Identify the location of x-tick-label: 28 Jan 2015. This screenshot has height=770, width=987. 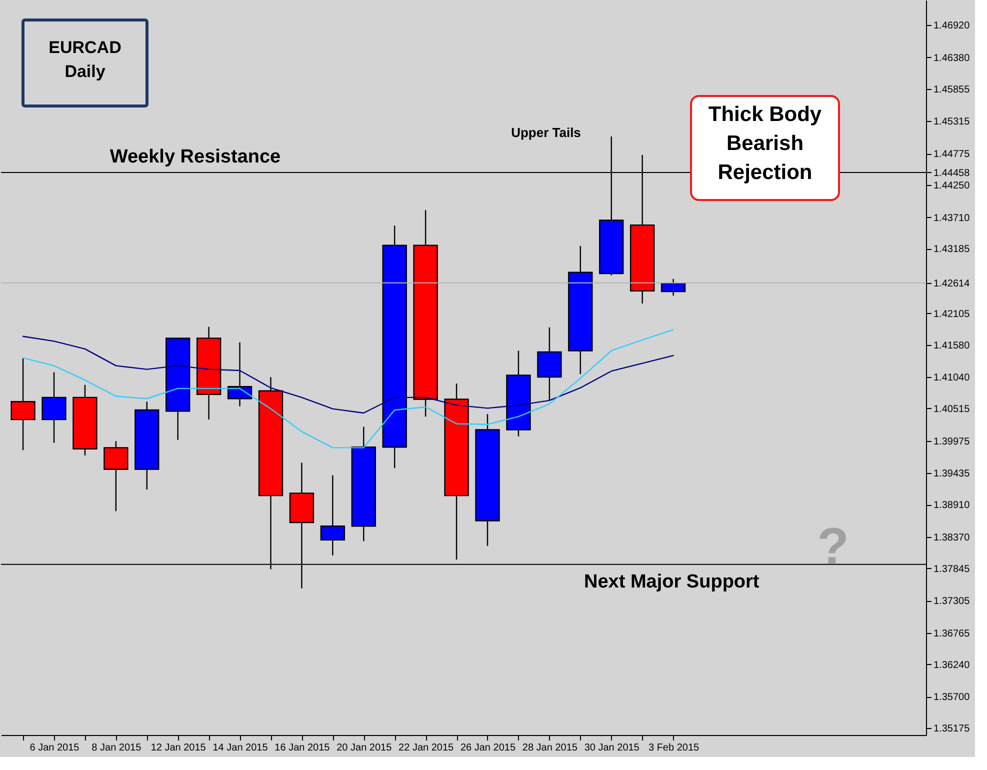
(550, 748).